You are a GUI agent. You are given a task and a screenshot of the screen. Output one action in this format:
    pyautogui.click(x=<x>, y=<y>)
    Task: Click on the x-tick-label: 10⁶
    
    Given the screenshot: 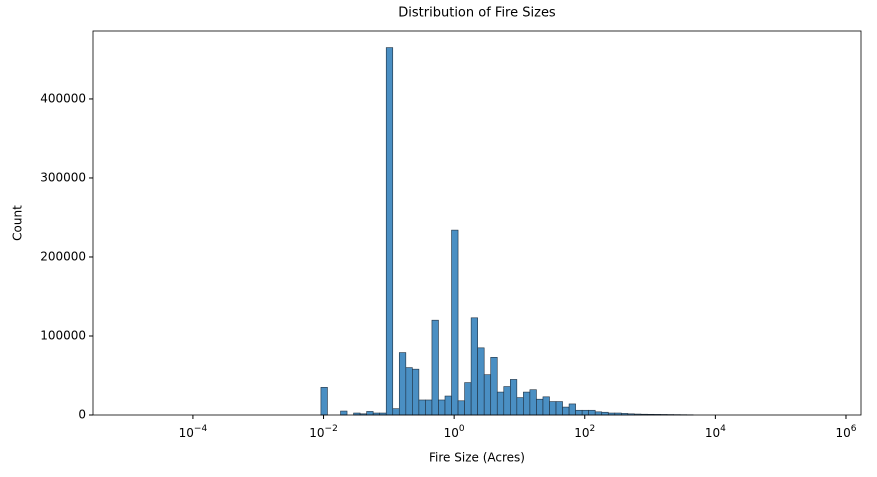 What is the action you would take?
    pyautogui.click(x=845, y=432)
    